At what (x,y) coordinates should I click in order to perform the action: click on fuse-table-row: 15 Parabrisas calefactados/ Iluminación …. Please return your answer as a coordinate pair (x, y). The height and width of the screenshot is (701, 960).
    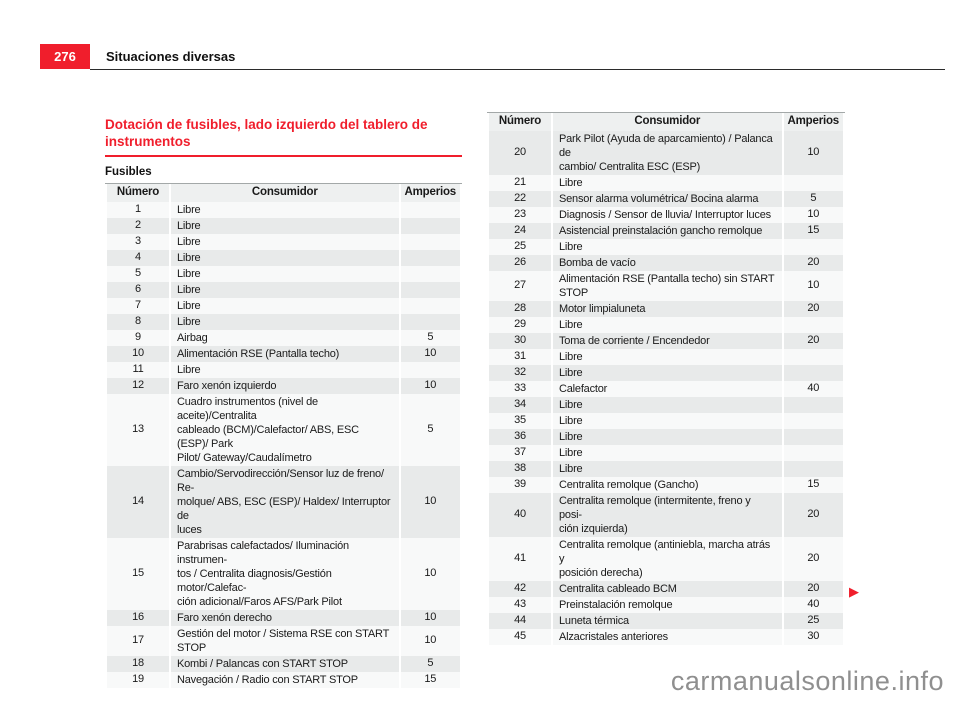
    Looking at the image, I should click on (283, 573).